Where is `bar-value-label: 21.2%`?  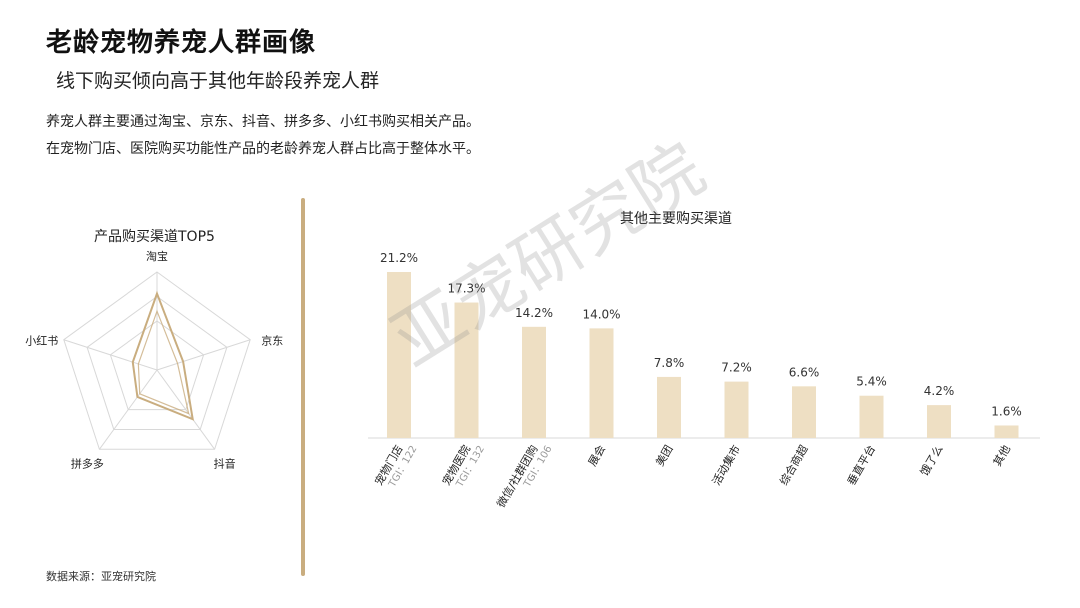 bar-value-label: 21.2% is located at coordinates (399, 258).